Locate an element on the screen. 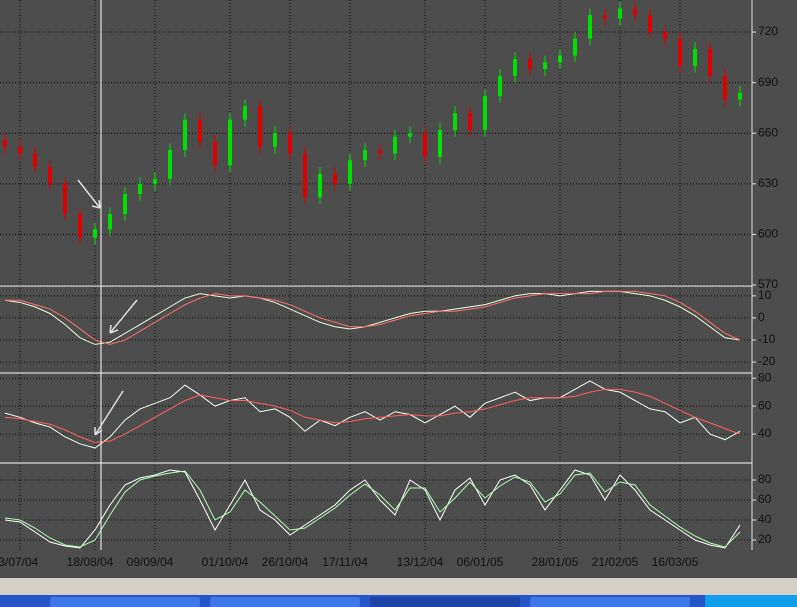 This screenshot has height=607, width=797. y-tick-label: -10 is located at coordinates (767, 339).